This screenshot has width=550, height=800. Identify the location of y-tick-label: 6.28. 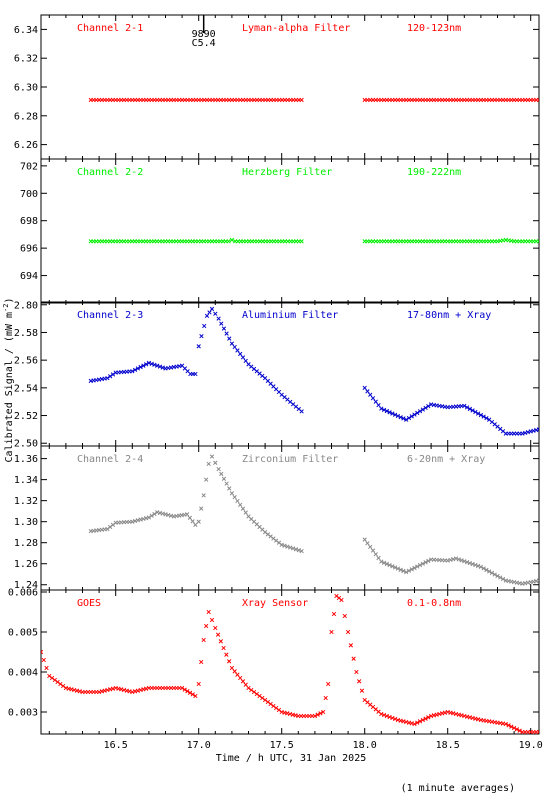
(26, 116).